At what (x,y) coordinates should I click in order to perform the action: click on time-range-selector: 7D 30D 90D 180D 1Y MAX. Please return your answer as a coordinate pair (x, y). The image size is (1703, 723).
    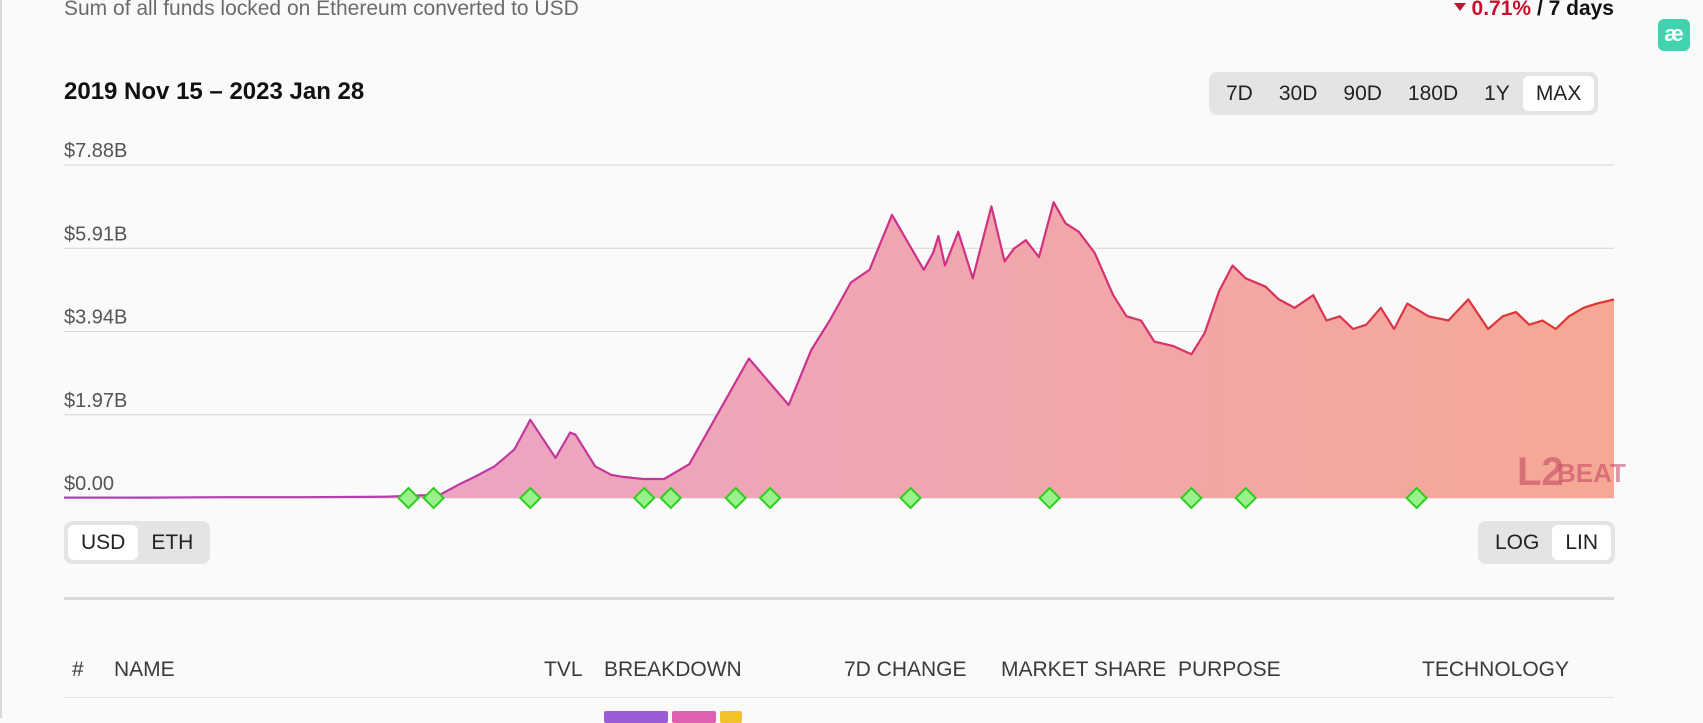
    Looking at the image, I should click on (1404, 93).